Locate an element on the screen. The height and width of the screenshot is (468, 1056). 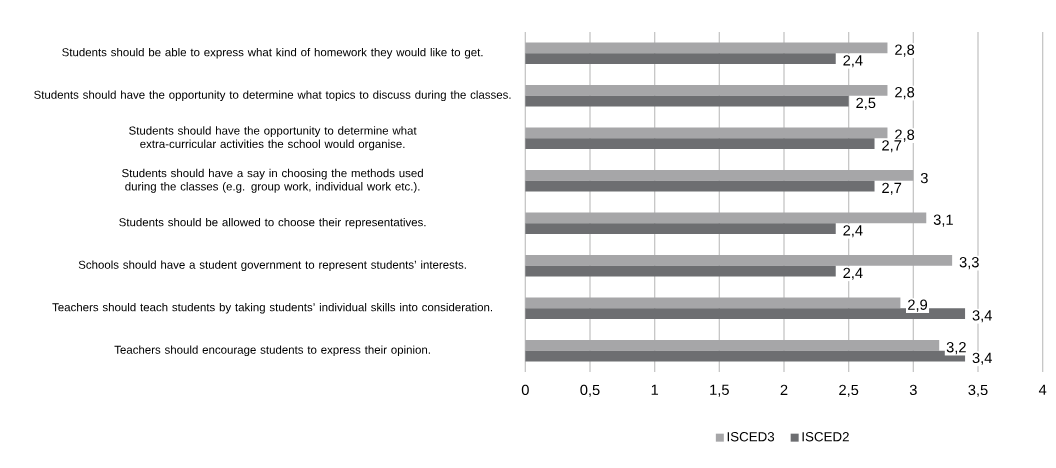
data-label: 2,5 is located at coordinates (866, 103).